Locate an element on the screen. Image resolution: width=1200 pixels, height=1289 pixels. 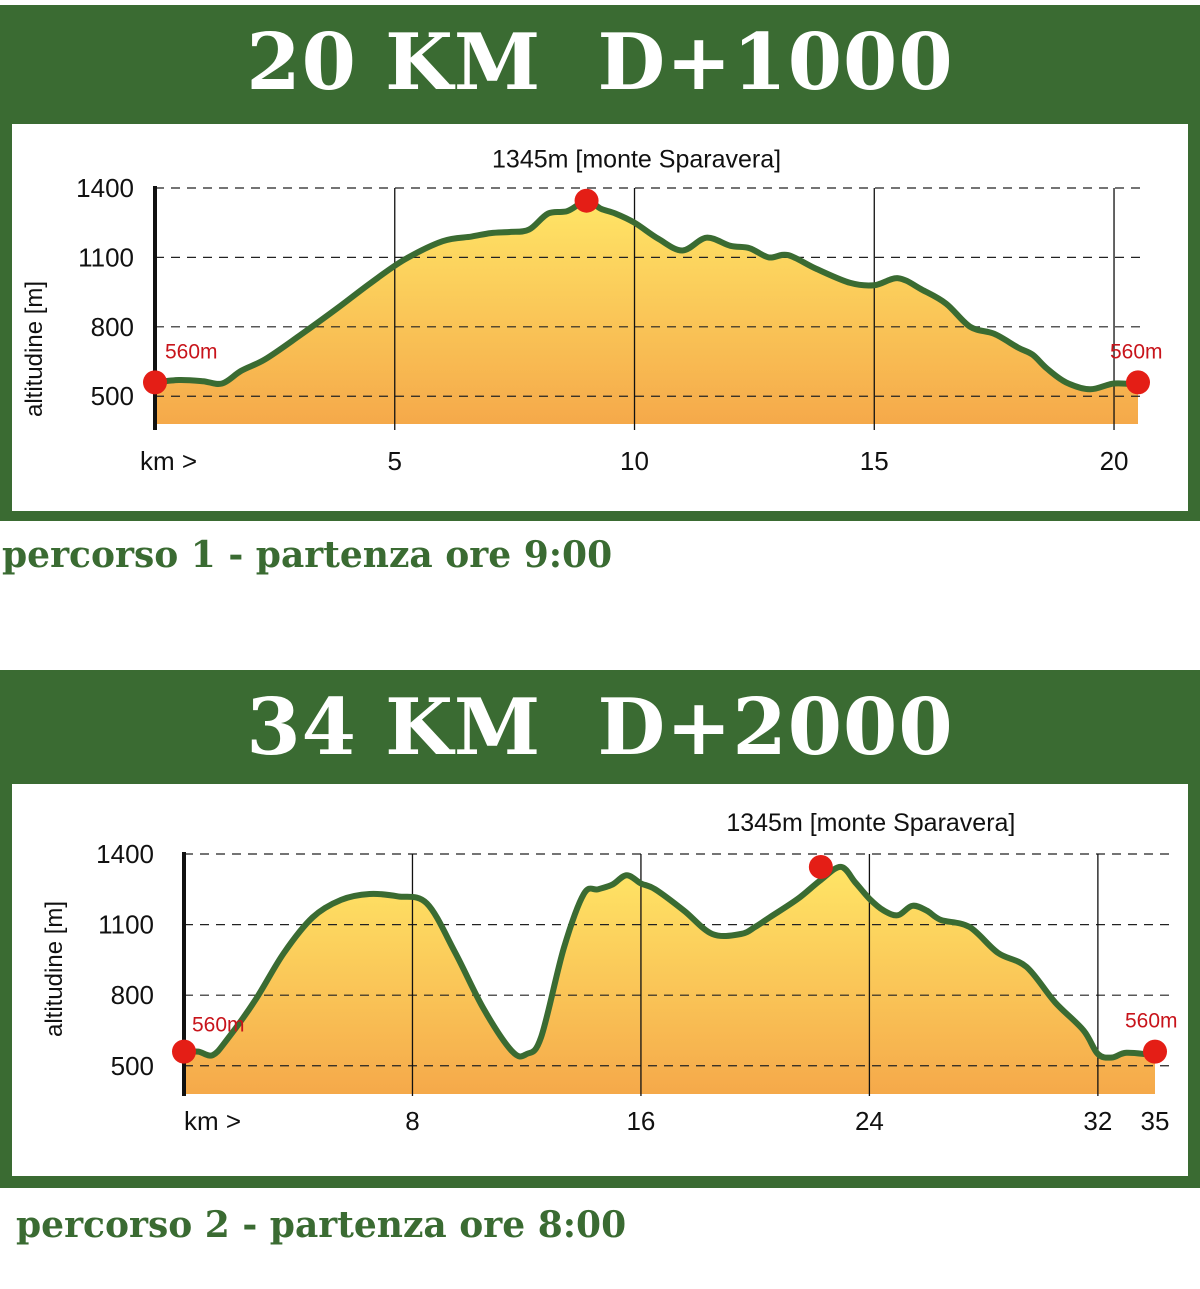
x-tick-label: 32 is located at coordinates (1097, 1121).